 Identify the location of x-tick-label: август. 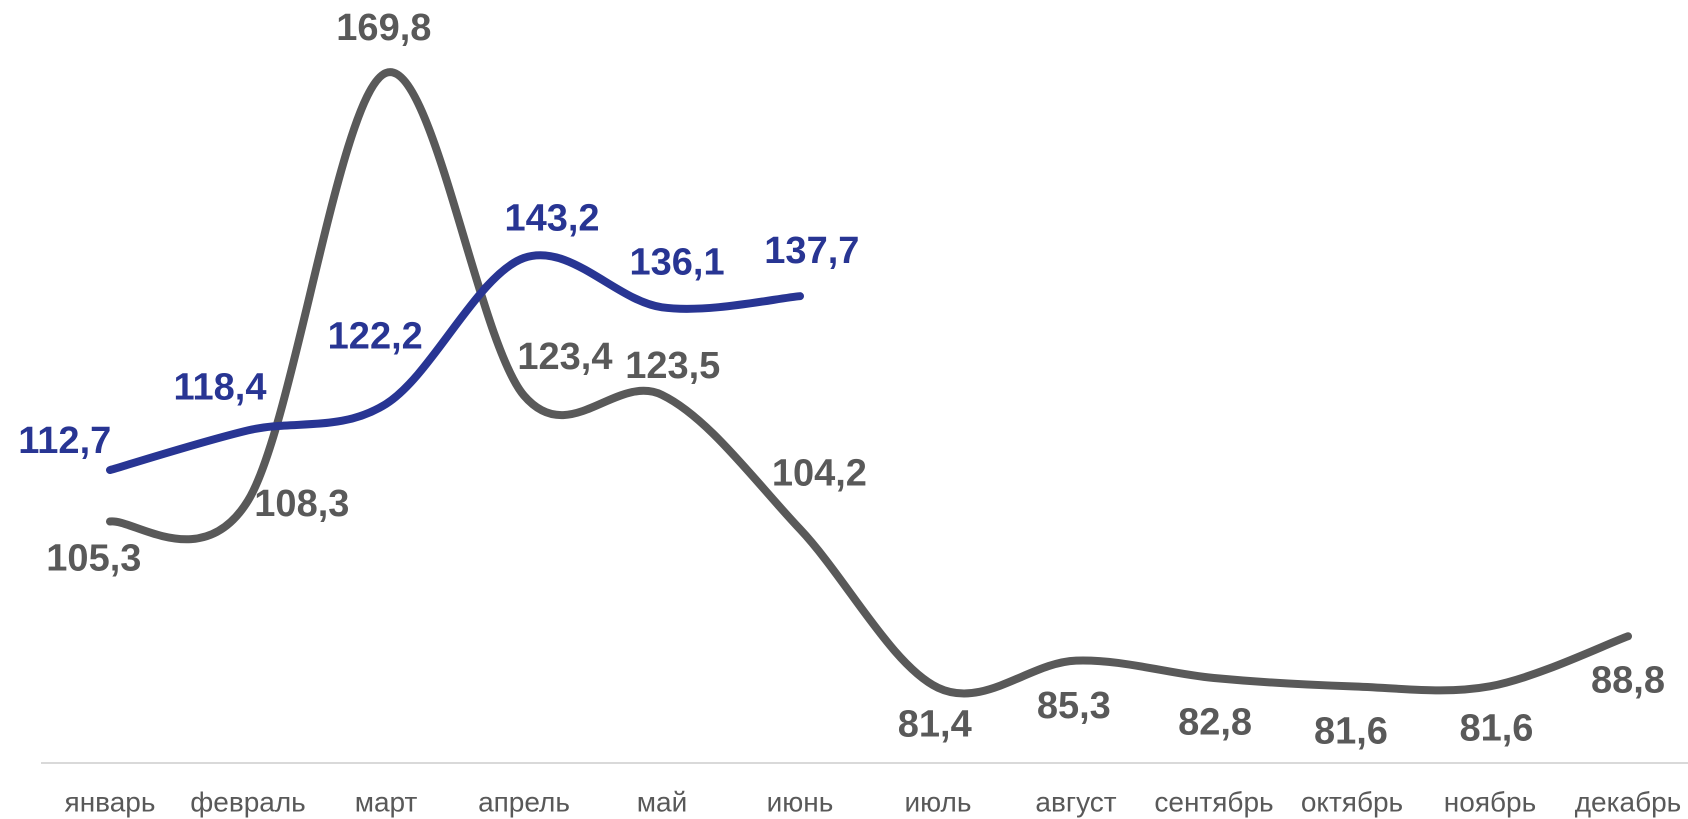
(1075, 801).